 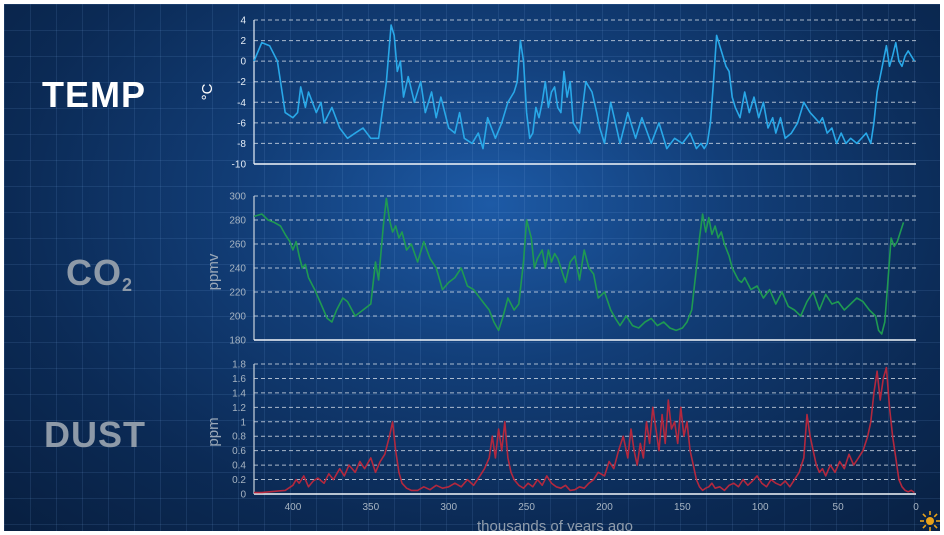 What do you see at coordinates (682, 507) in the screenshot?
I see `x-tick-label: 150` at bounding box center [682, 507].